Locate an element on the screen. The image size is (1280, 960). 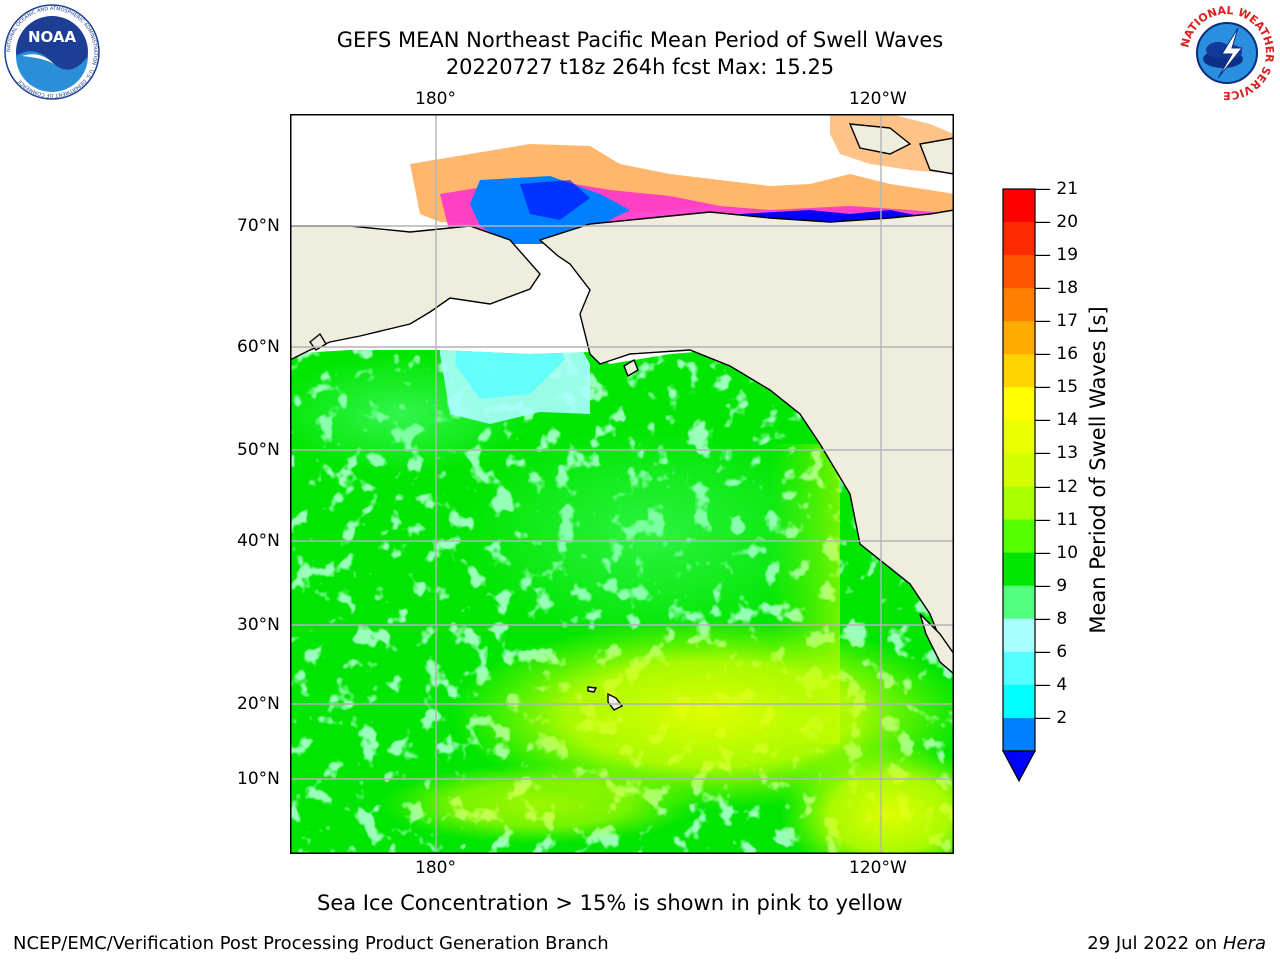
lat-label-10n: 10°N is located at coordinates (258, 779).